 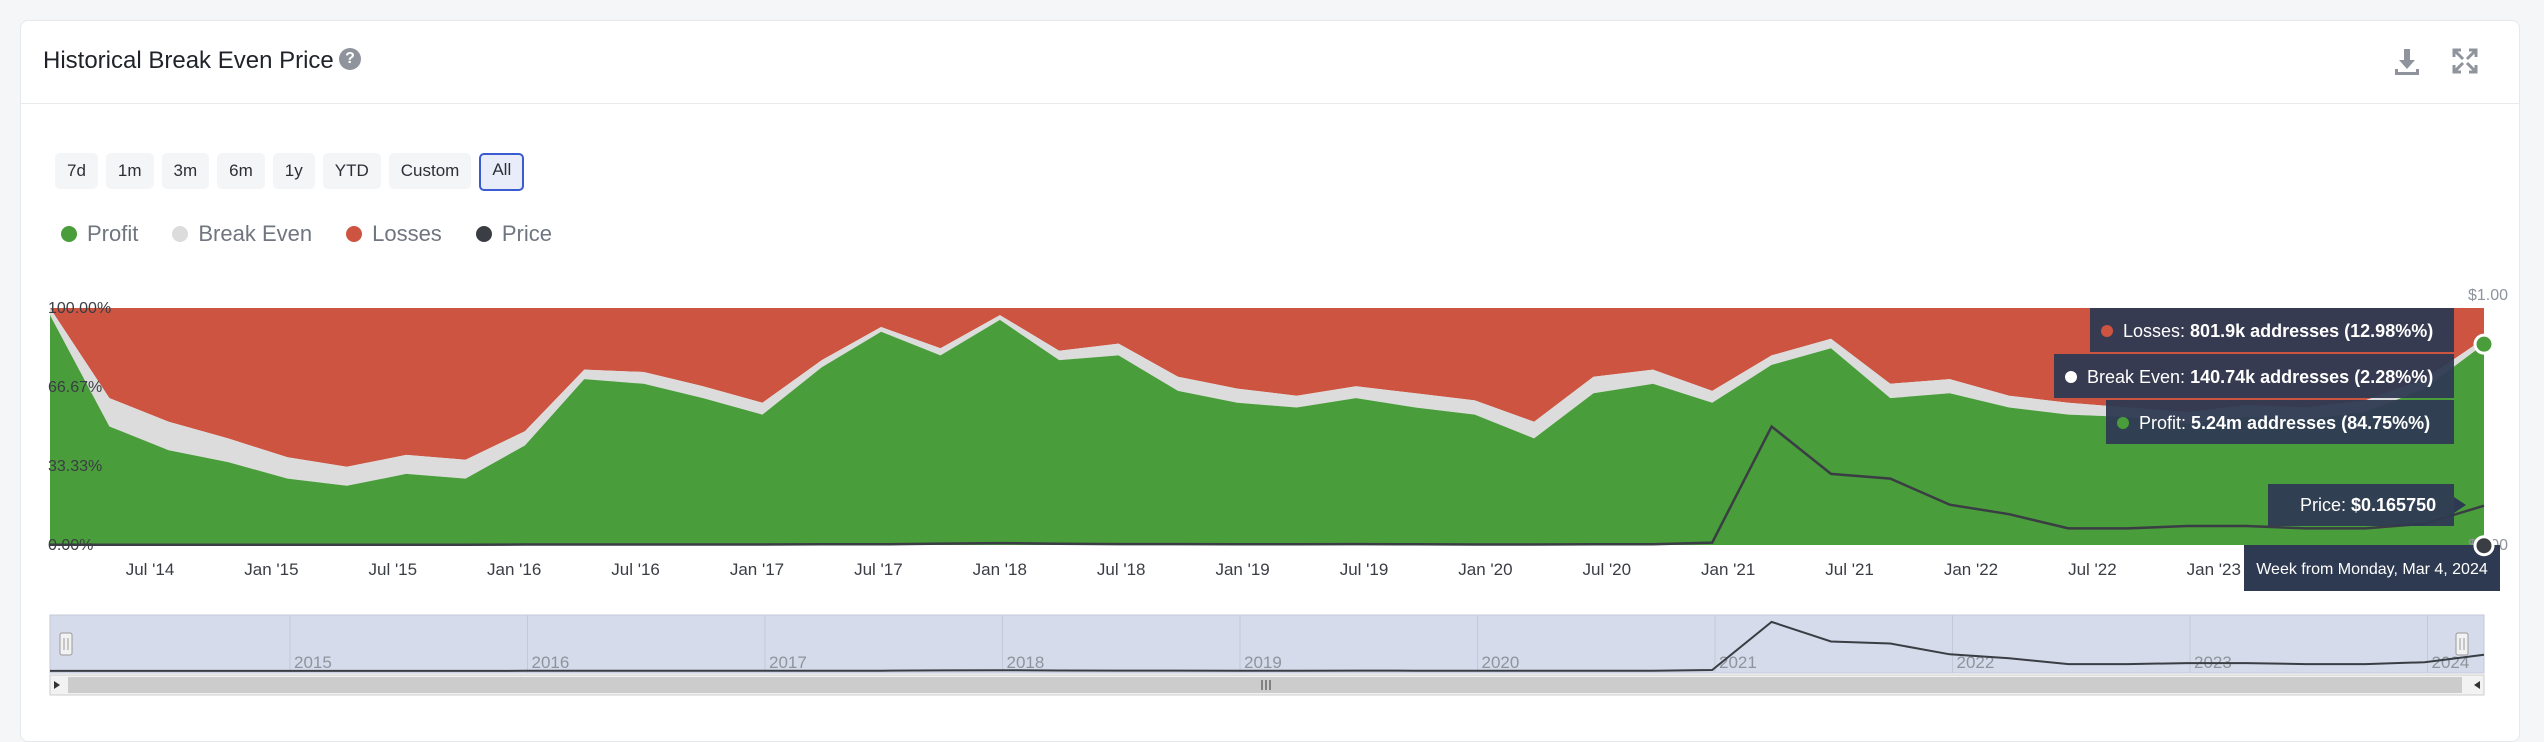 What do you see at coordinates (2214, 569) in the screenshot?
I see `x-tick: Jan '23` at bounding box center [2214, 569].